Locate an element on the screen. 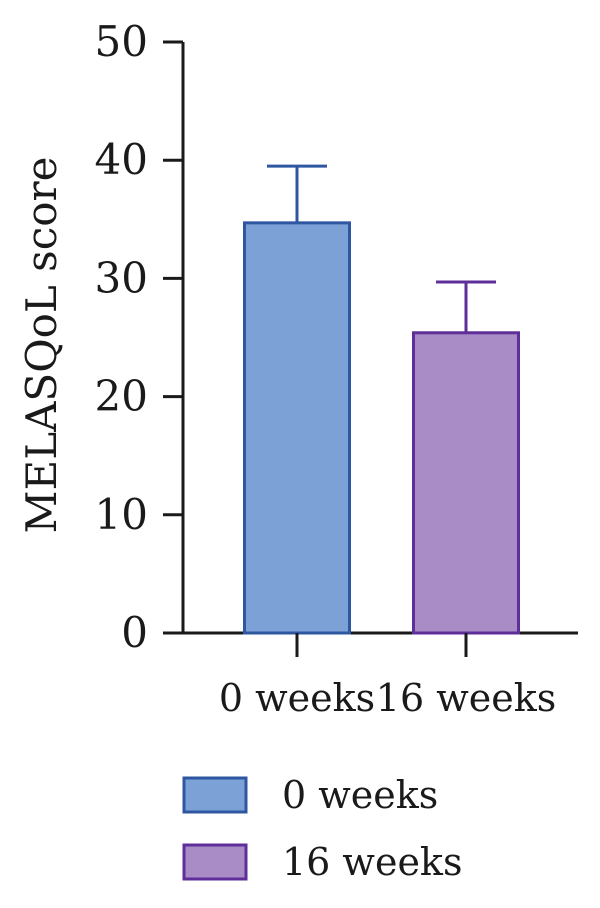 The height and width of the screenshot is (908, 600). y-axis-label: MELASQoL score is located at coordinates (41, 345).